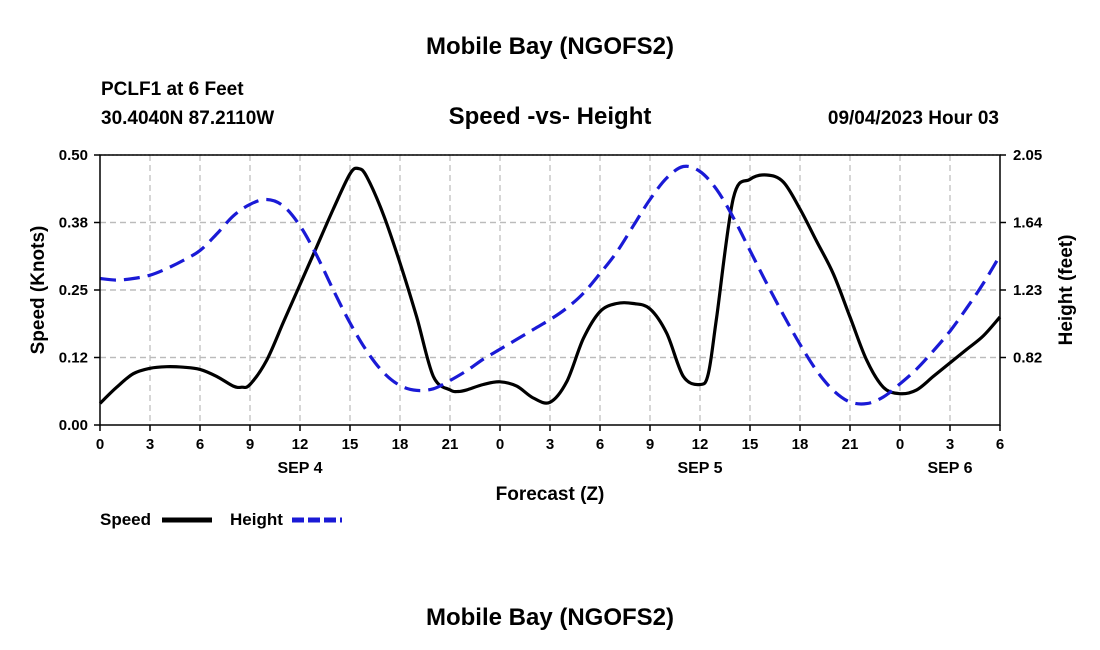 The height and width of the screenshot is (650, 1100). Describe the element at coordinates (73, 290) in the screenshot. I see `y-left-tick-label: 0.25` at that location.